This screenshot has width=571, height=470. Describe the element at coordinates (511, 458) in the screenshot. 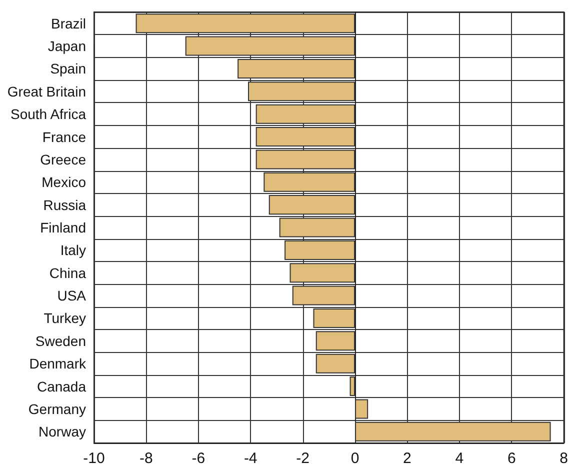

I see `x-tick-label: 6` at that location.